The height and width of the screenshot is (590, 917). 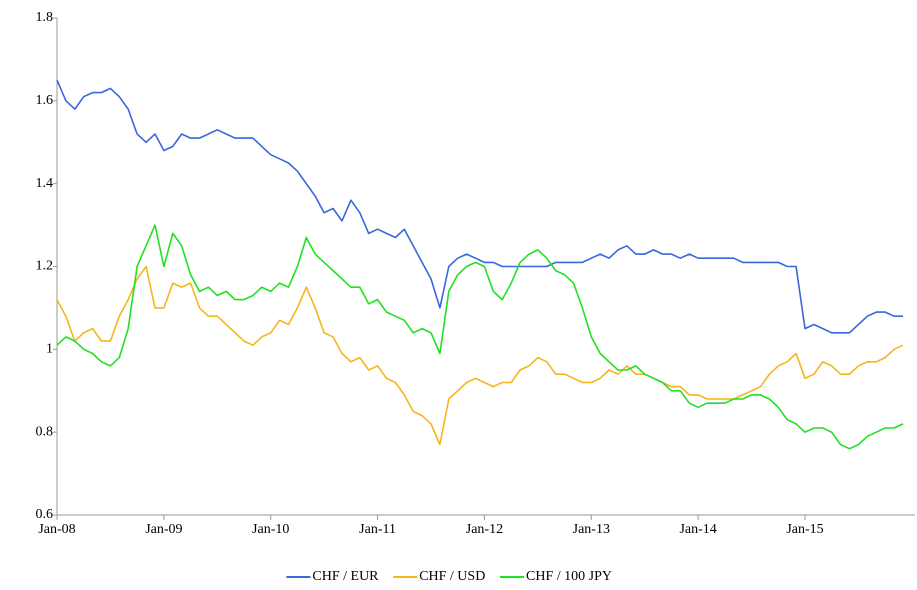 What do you see at coordinates (591, 529) in the screenshot?
I see `x-tick-label: Jan-13` at bounding box center [591, 529].